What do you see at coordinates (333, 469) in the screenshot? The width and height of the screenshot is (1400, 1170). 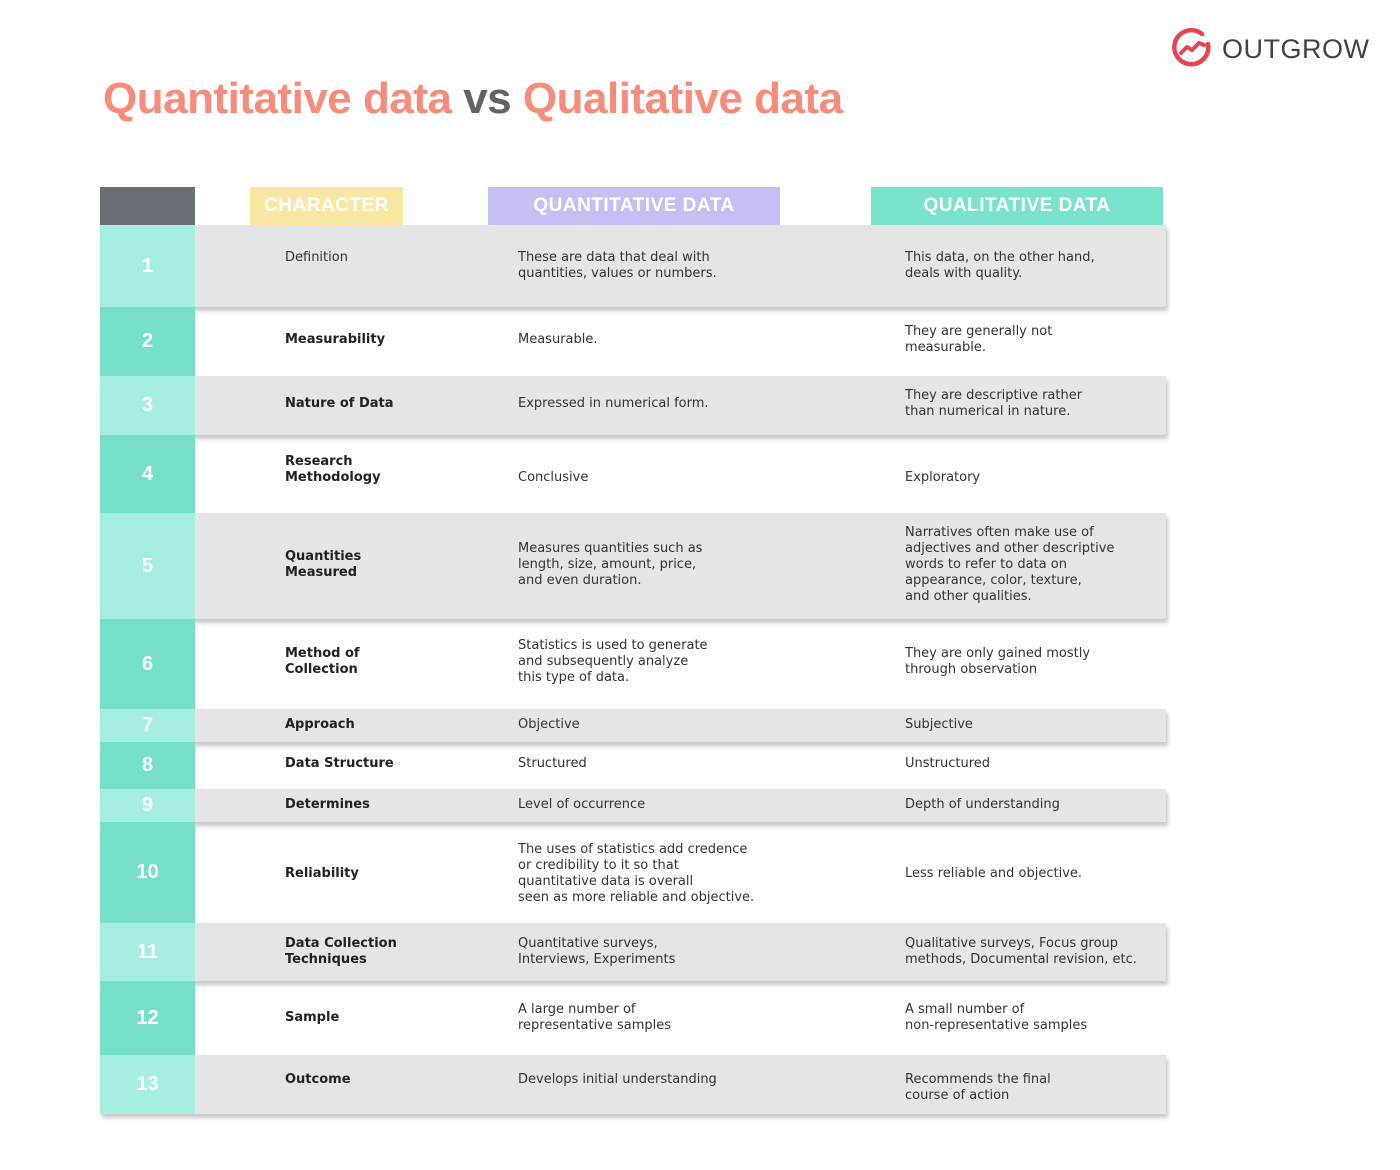 I see `character-cell: Research Methodology` at bounding box center [333, 469].